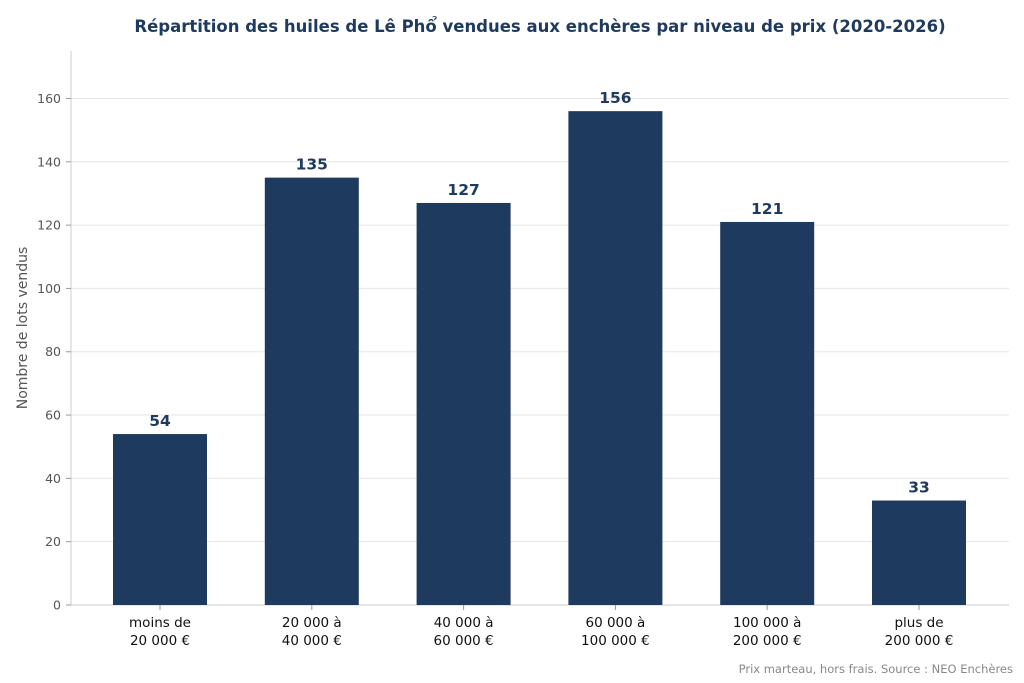 The height and width of the screenshot is (683, 1024). I want to click on y-tick-label: 80, so click(53, 351).